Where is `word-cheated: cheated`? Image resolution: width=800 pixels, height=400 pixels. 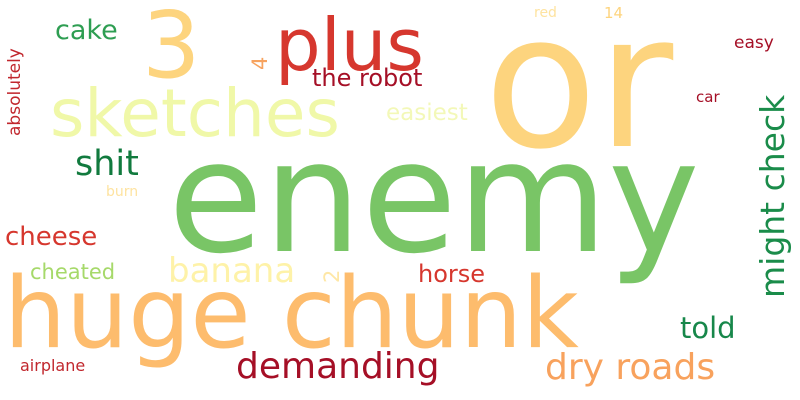 word-cheated: cheated is located at coordinates (73, 272).